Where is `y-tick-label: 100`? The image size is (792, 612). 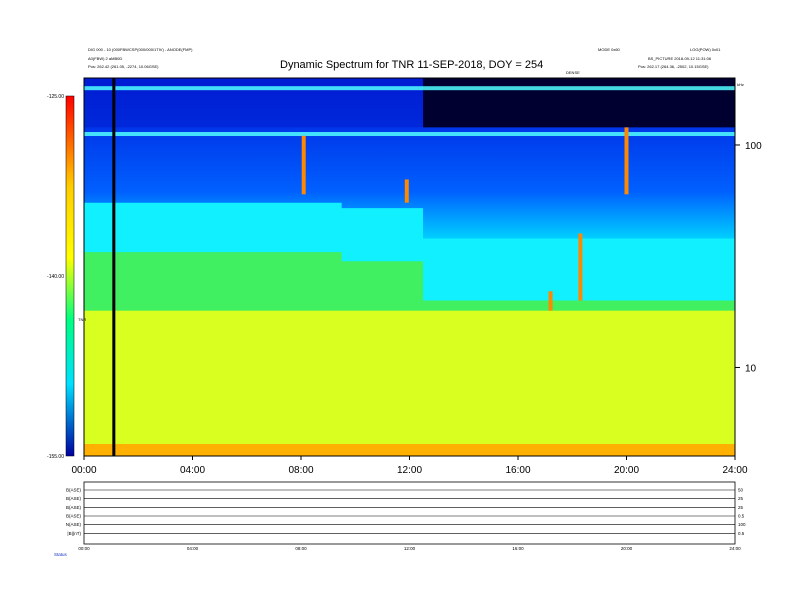 y-tick-label: 100 is located at coordinates (753, 146).